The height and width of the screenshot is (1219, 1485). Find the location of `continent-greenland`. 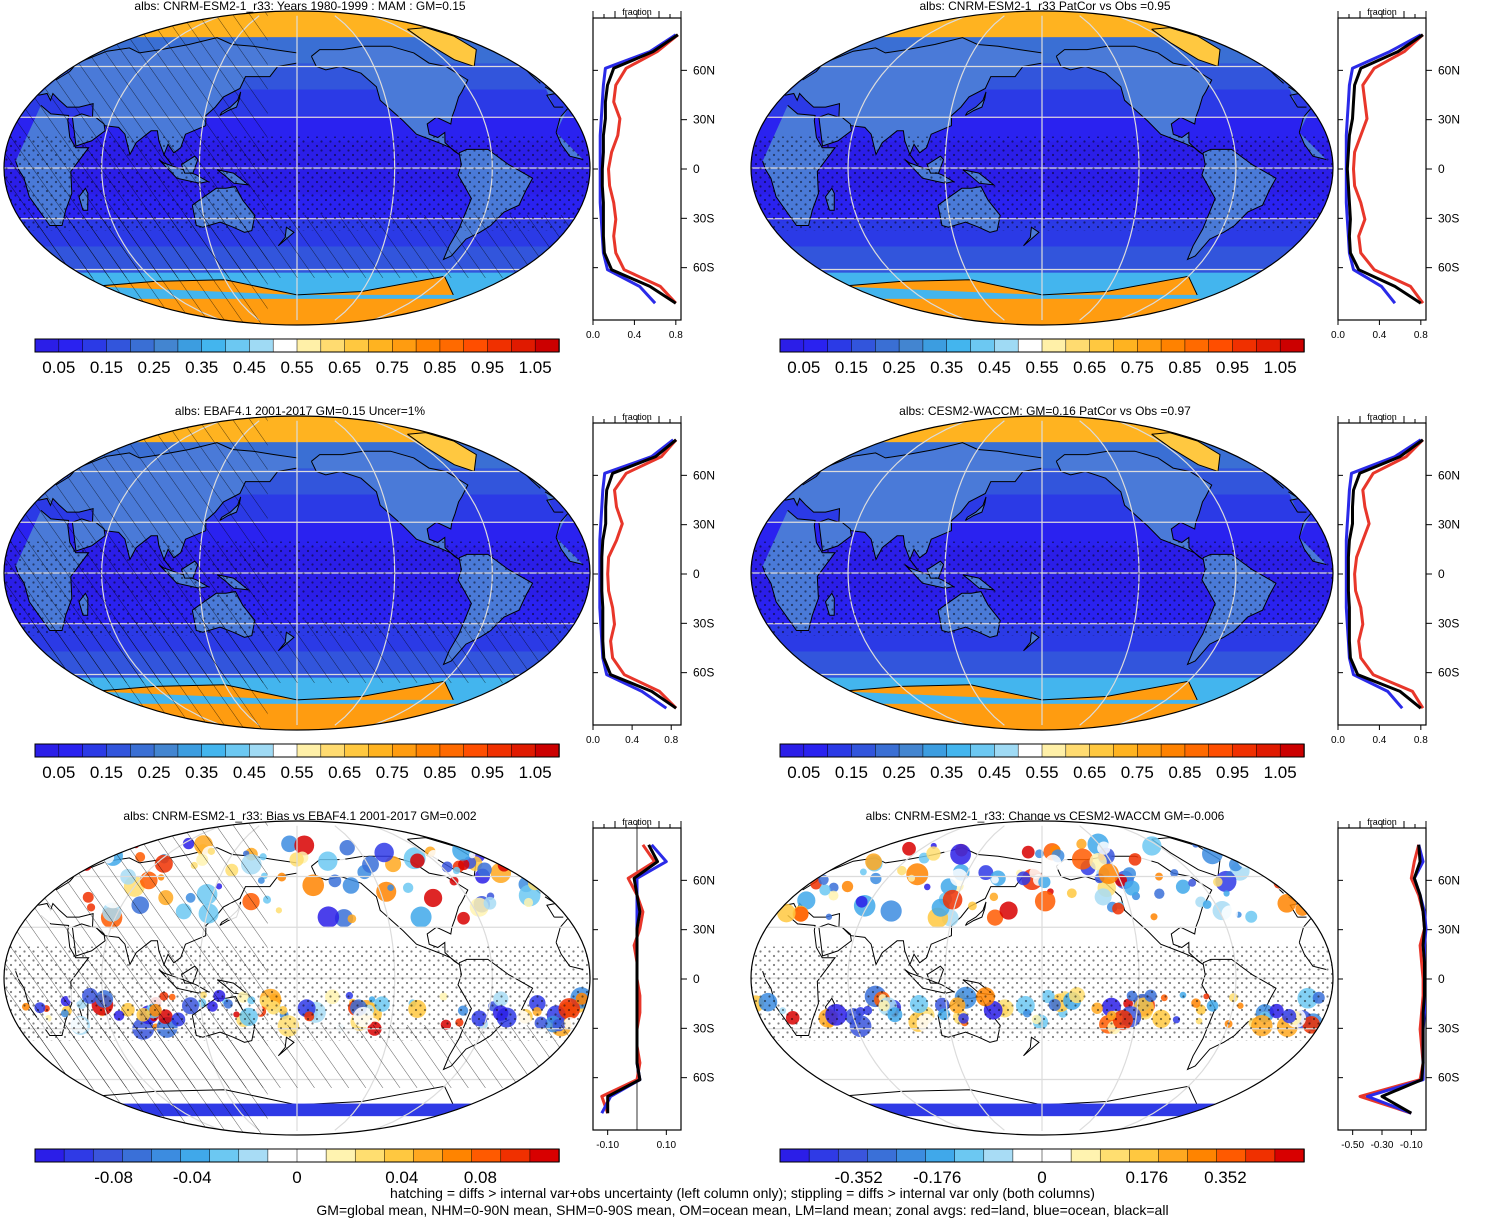

continent-greenland is located at coordinates (442, 452).